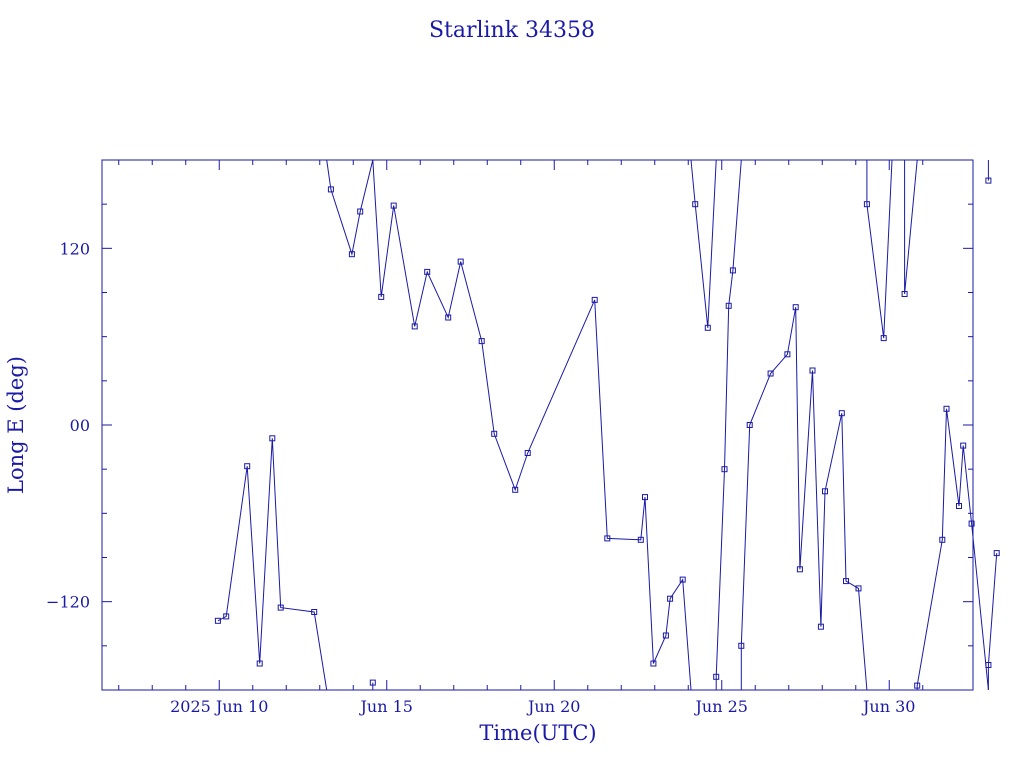  What do you see at coordinates (80, 425) in the screenshot?
I see `y-tick-label: 00` at bounding box center [80, 425].